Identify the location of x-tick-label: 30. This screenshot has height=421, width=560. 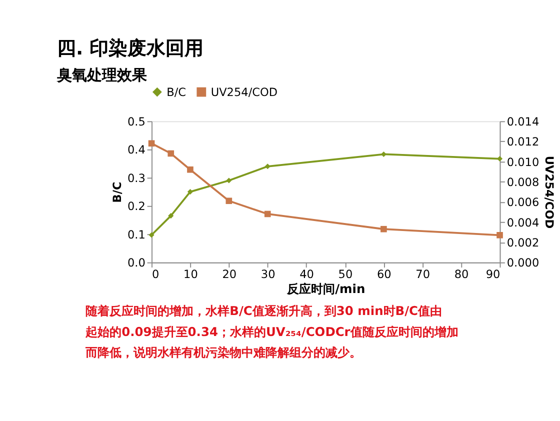
(268, 274).